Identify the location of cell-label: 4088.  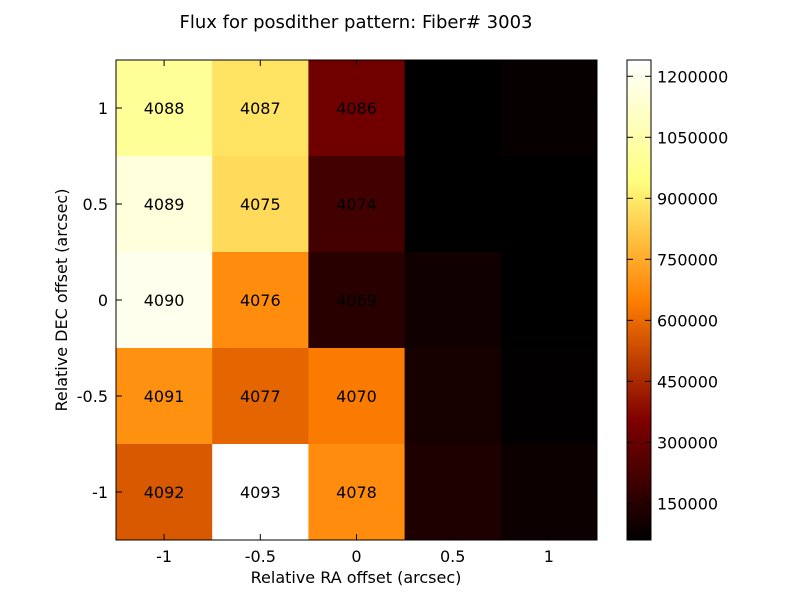
(164, 108).